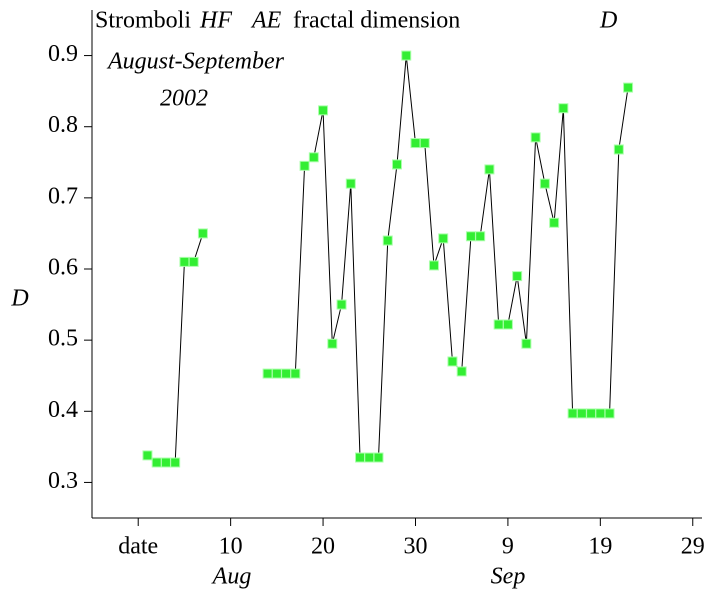  What do you see at coordinates (508, 547) in the screenshot?
I see `x-tick-label: 9` at bounding box center [508, 547].